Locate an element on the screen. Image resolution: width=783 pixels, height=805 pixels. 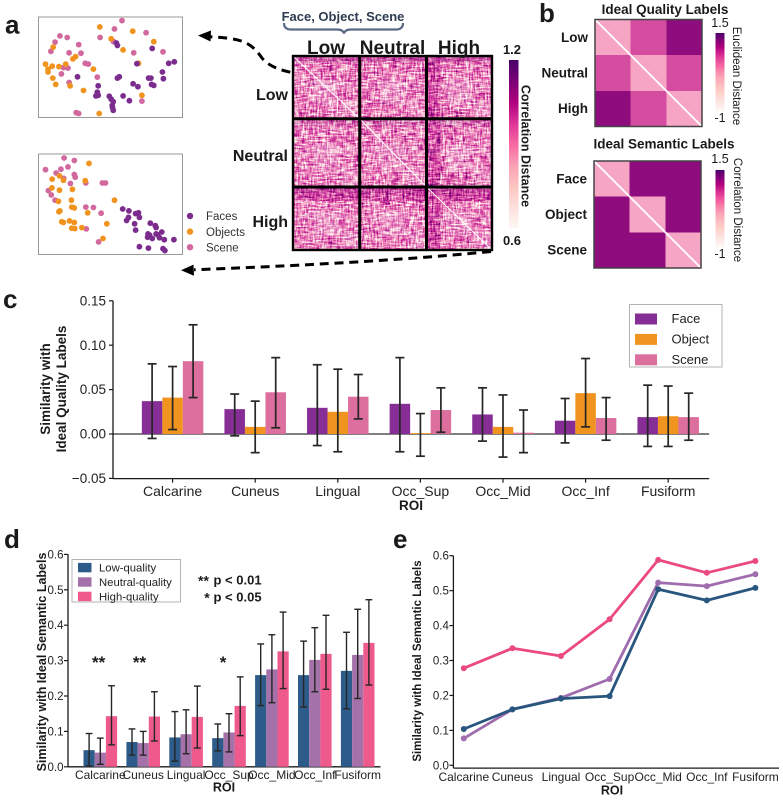
svg-text: d is located at coordinates (12, 539).